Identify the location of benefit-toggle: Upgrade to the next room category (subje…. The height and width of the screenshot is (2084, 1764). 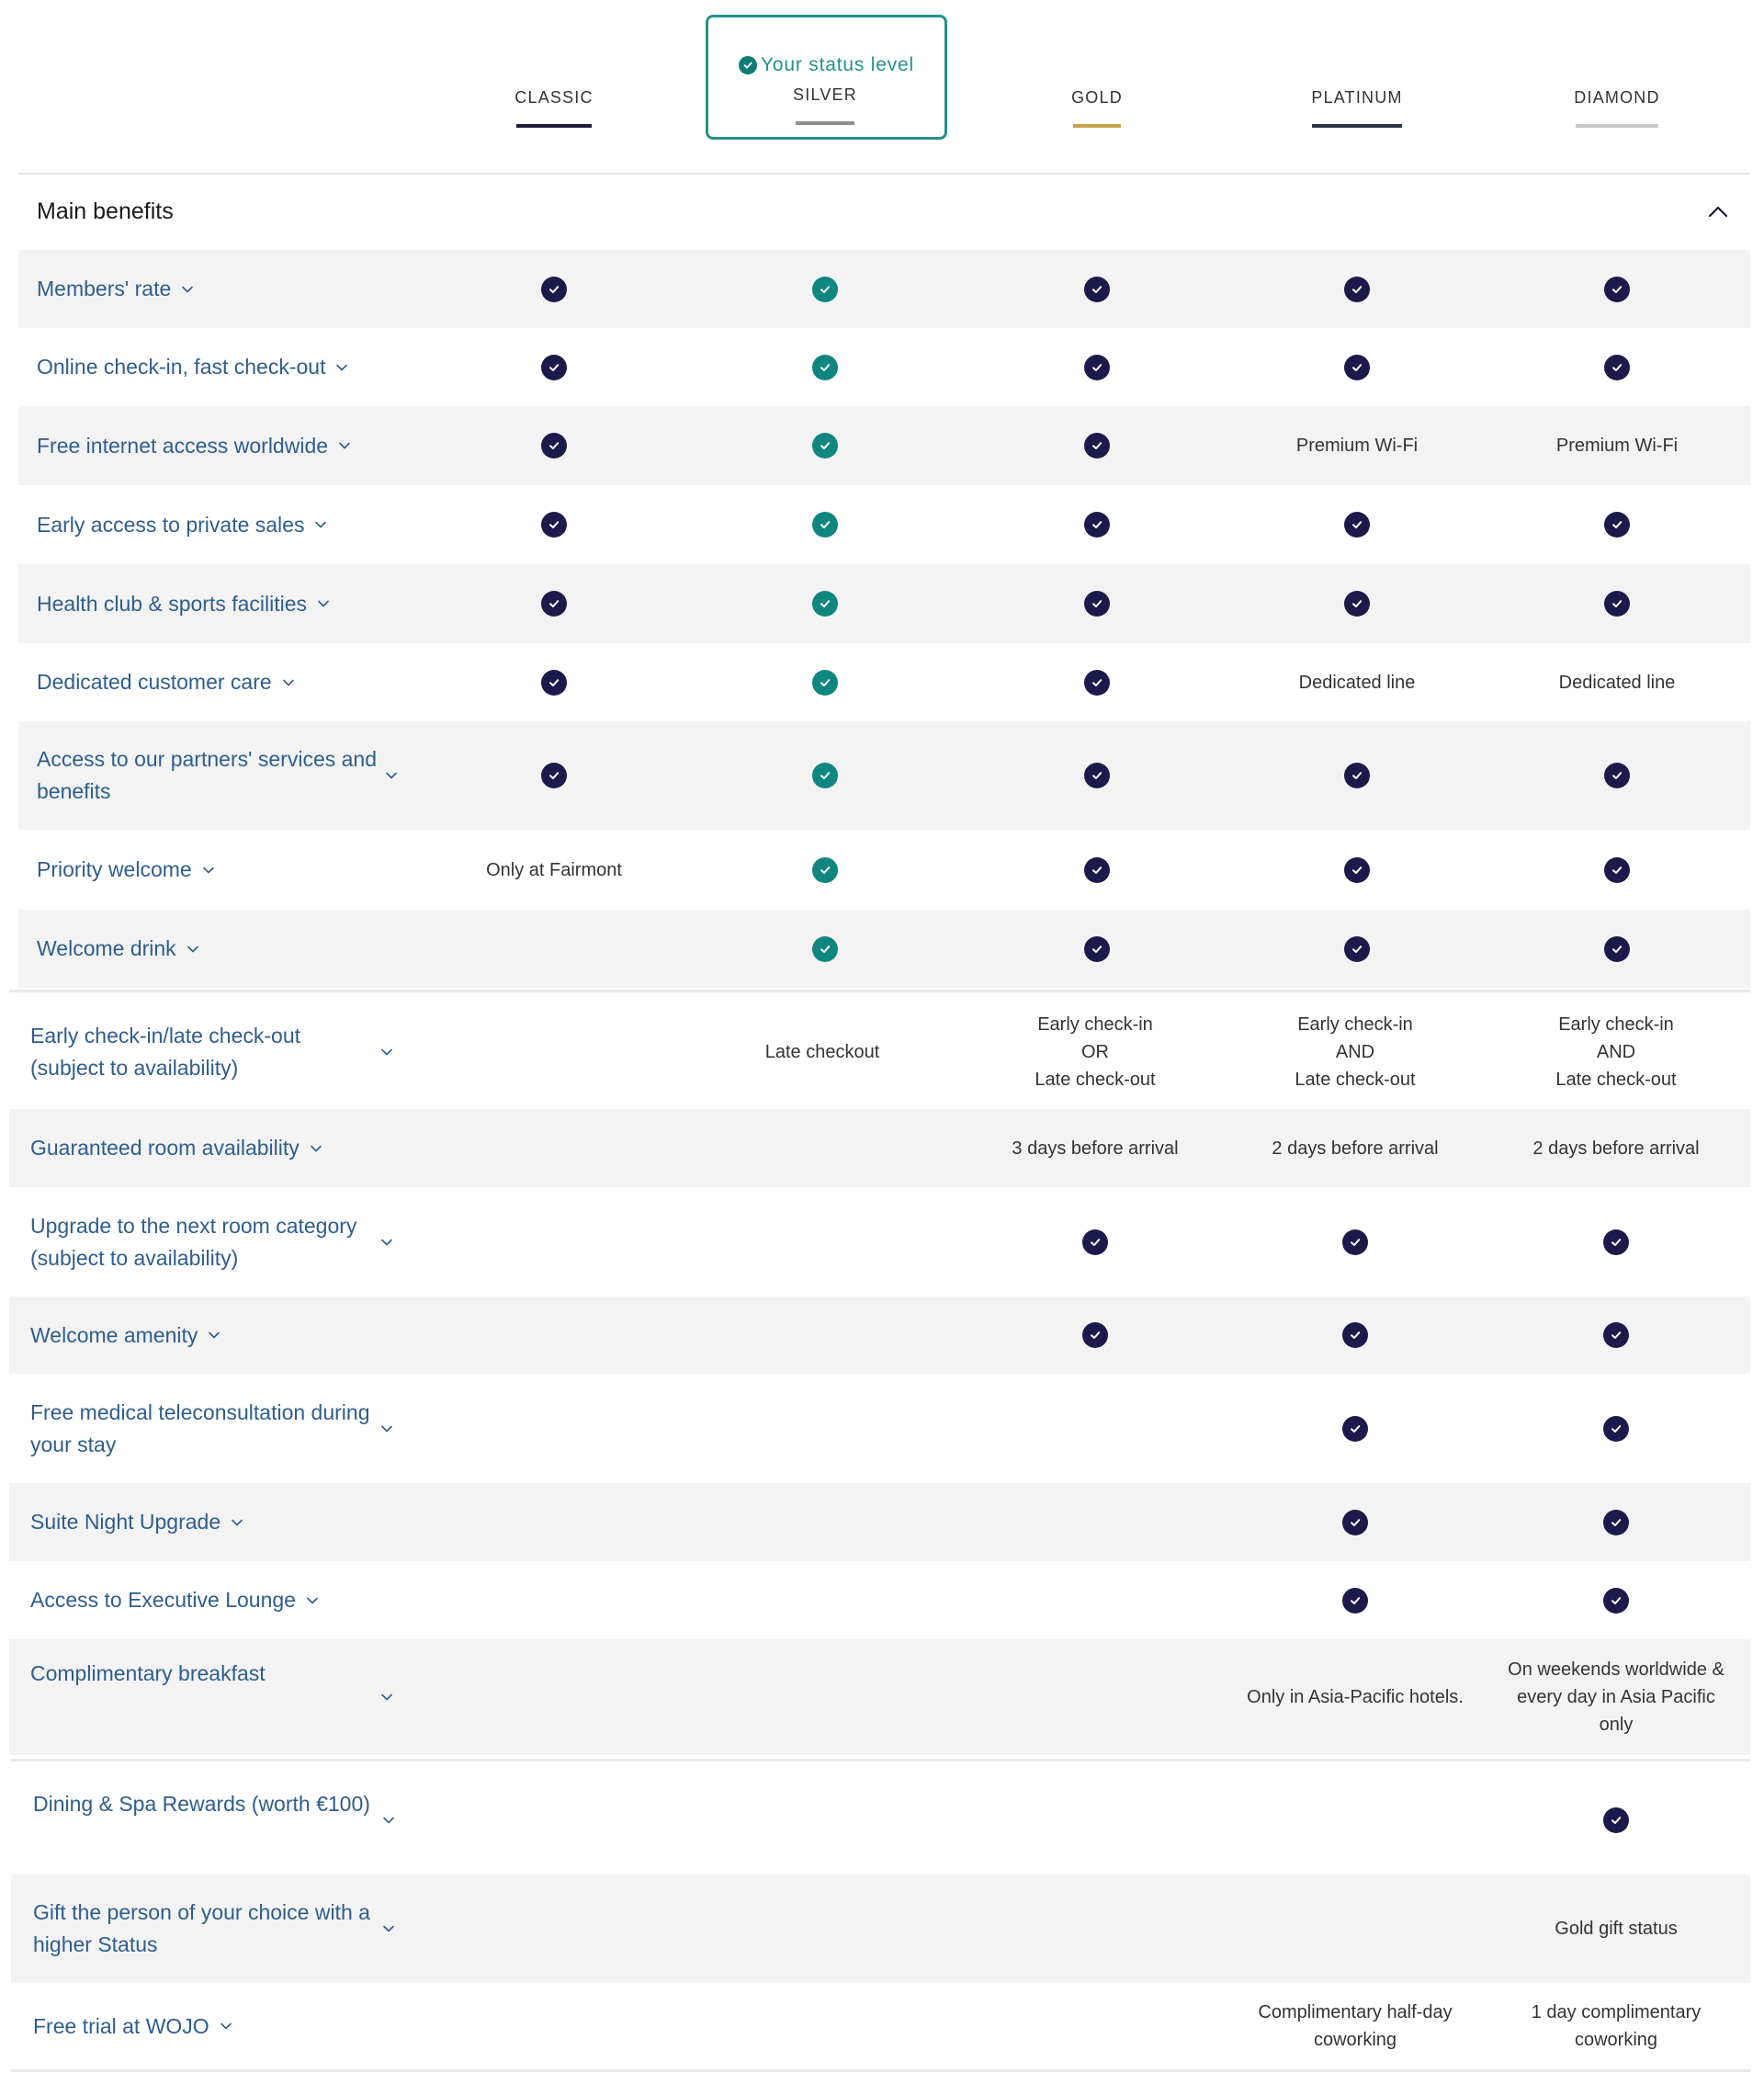
(200, 1242).